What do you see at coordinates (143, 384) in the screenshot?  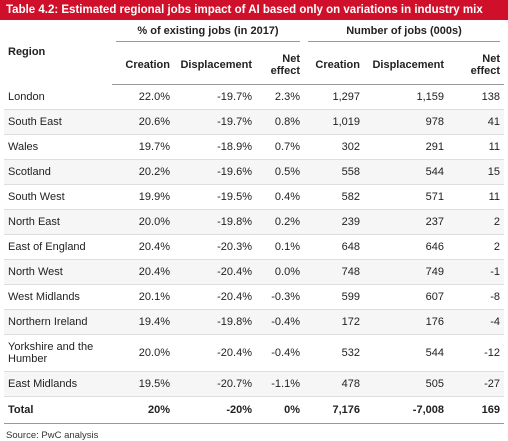 I see `cell-value: 19.5%` at bounding box center [143, 384].